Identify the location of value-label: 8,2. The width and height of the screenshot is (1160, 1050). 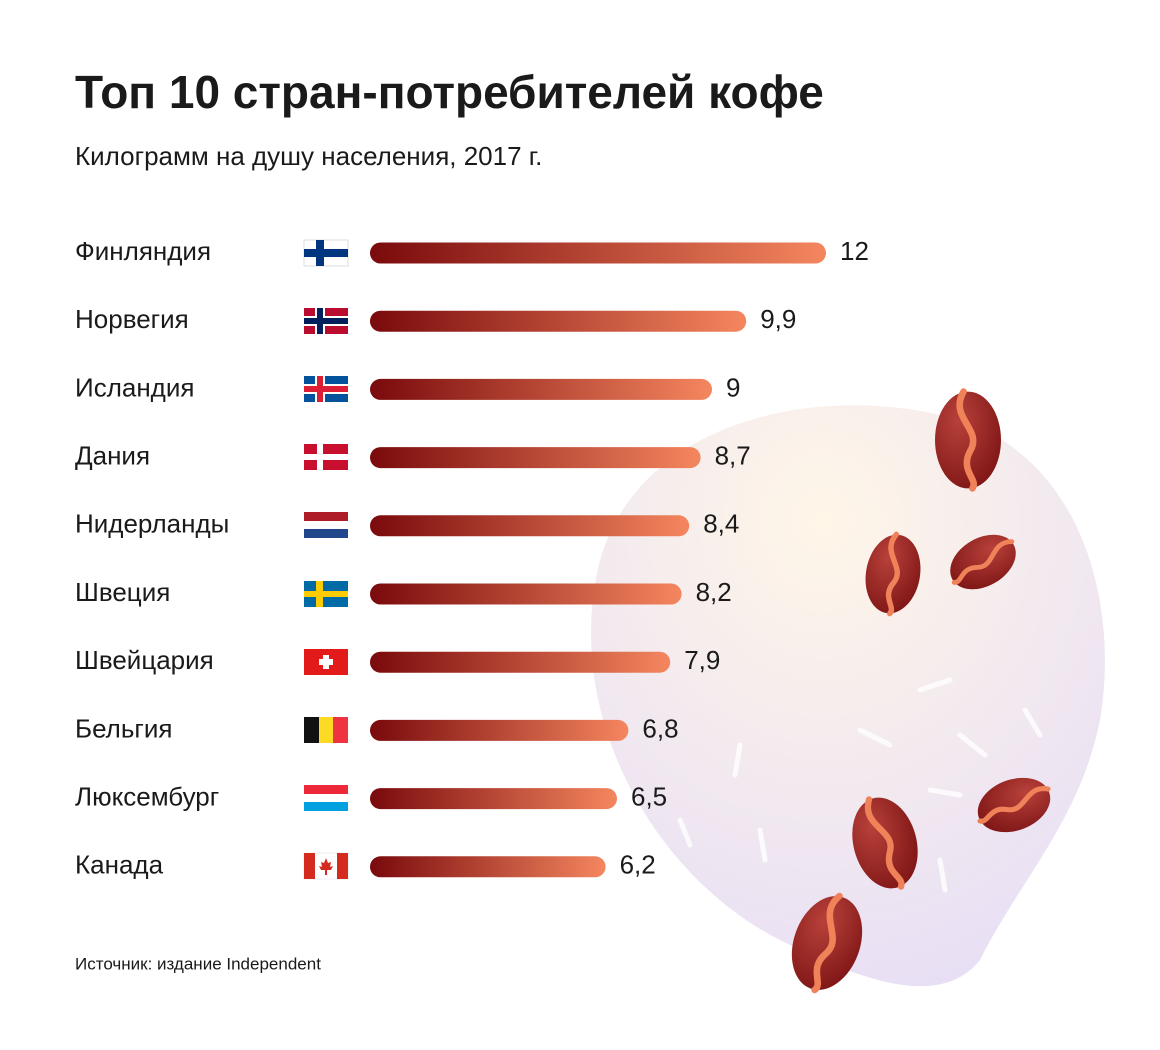
(714, 592).